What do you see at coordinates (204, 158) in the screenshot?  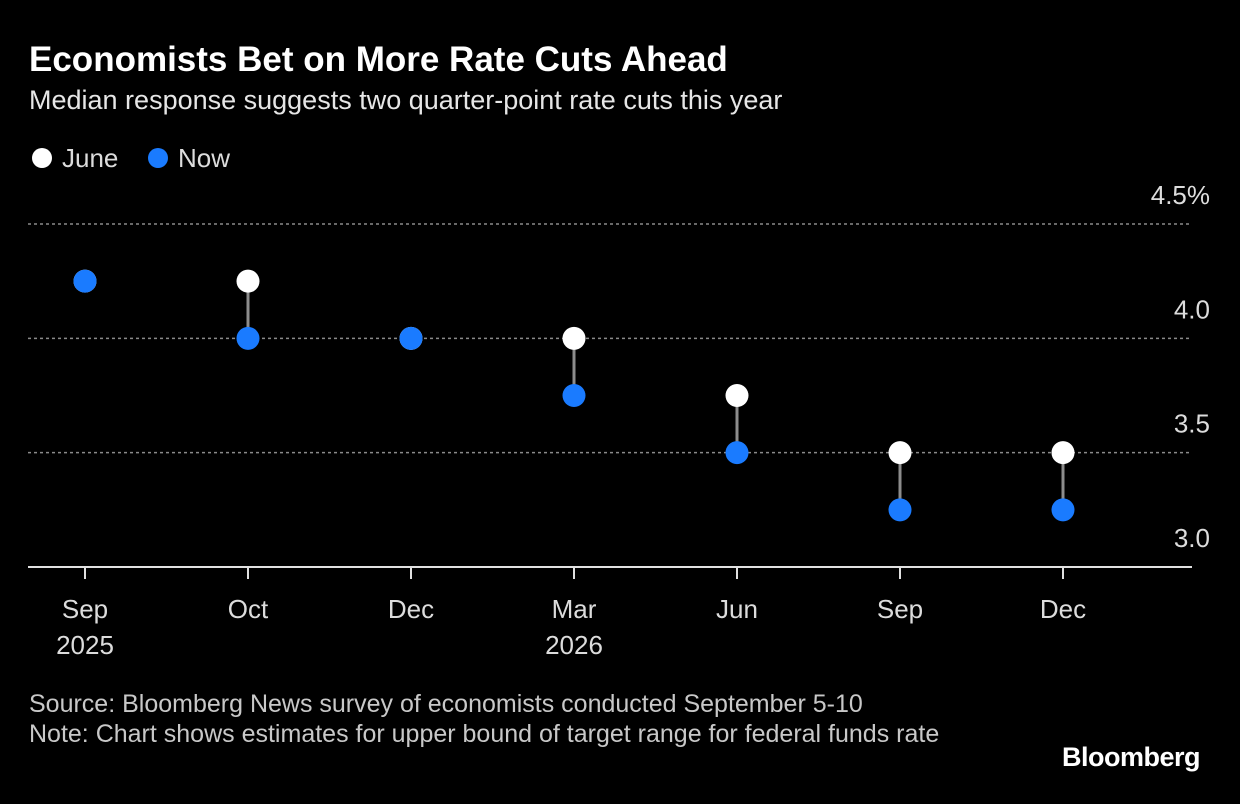 I see `legend-label: Now` at bounding box center [204, 158].